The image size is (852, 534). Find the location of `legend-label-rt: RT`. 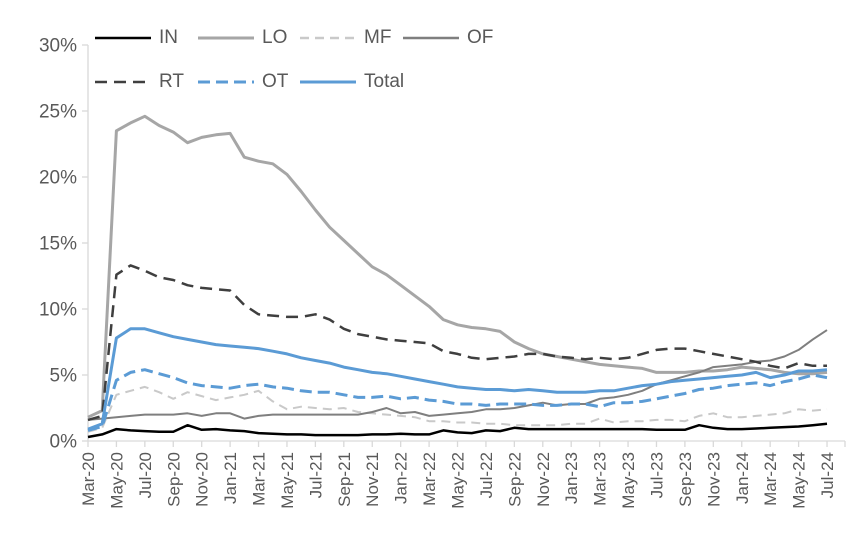

legend-label-rt: RT is located at coordinates (171, 81).